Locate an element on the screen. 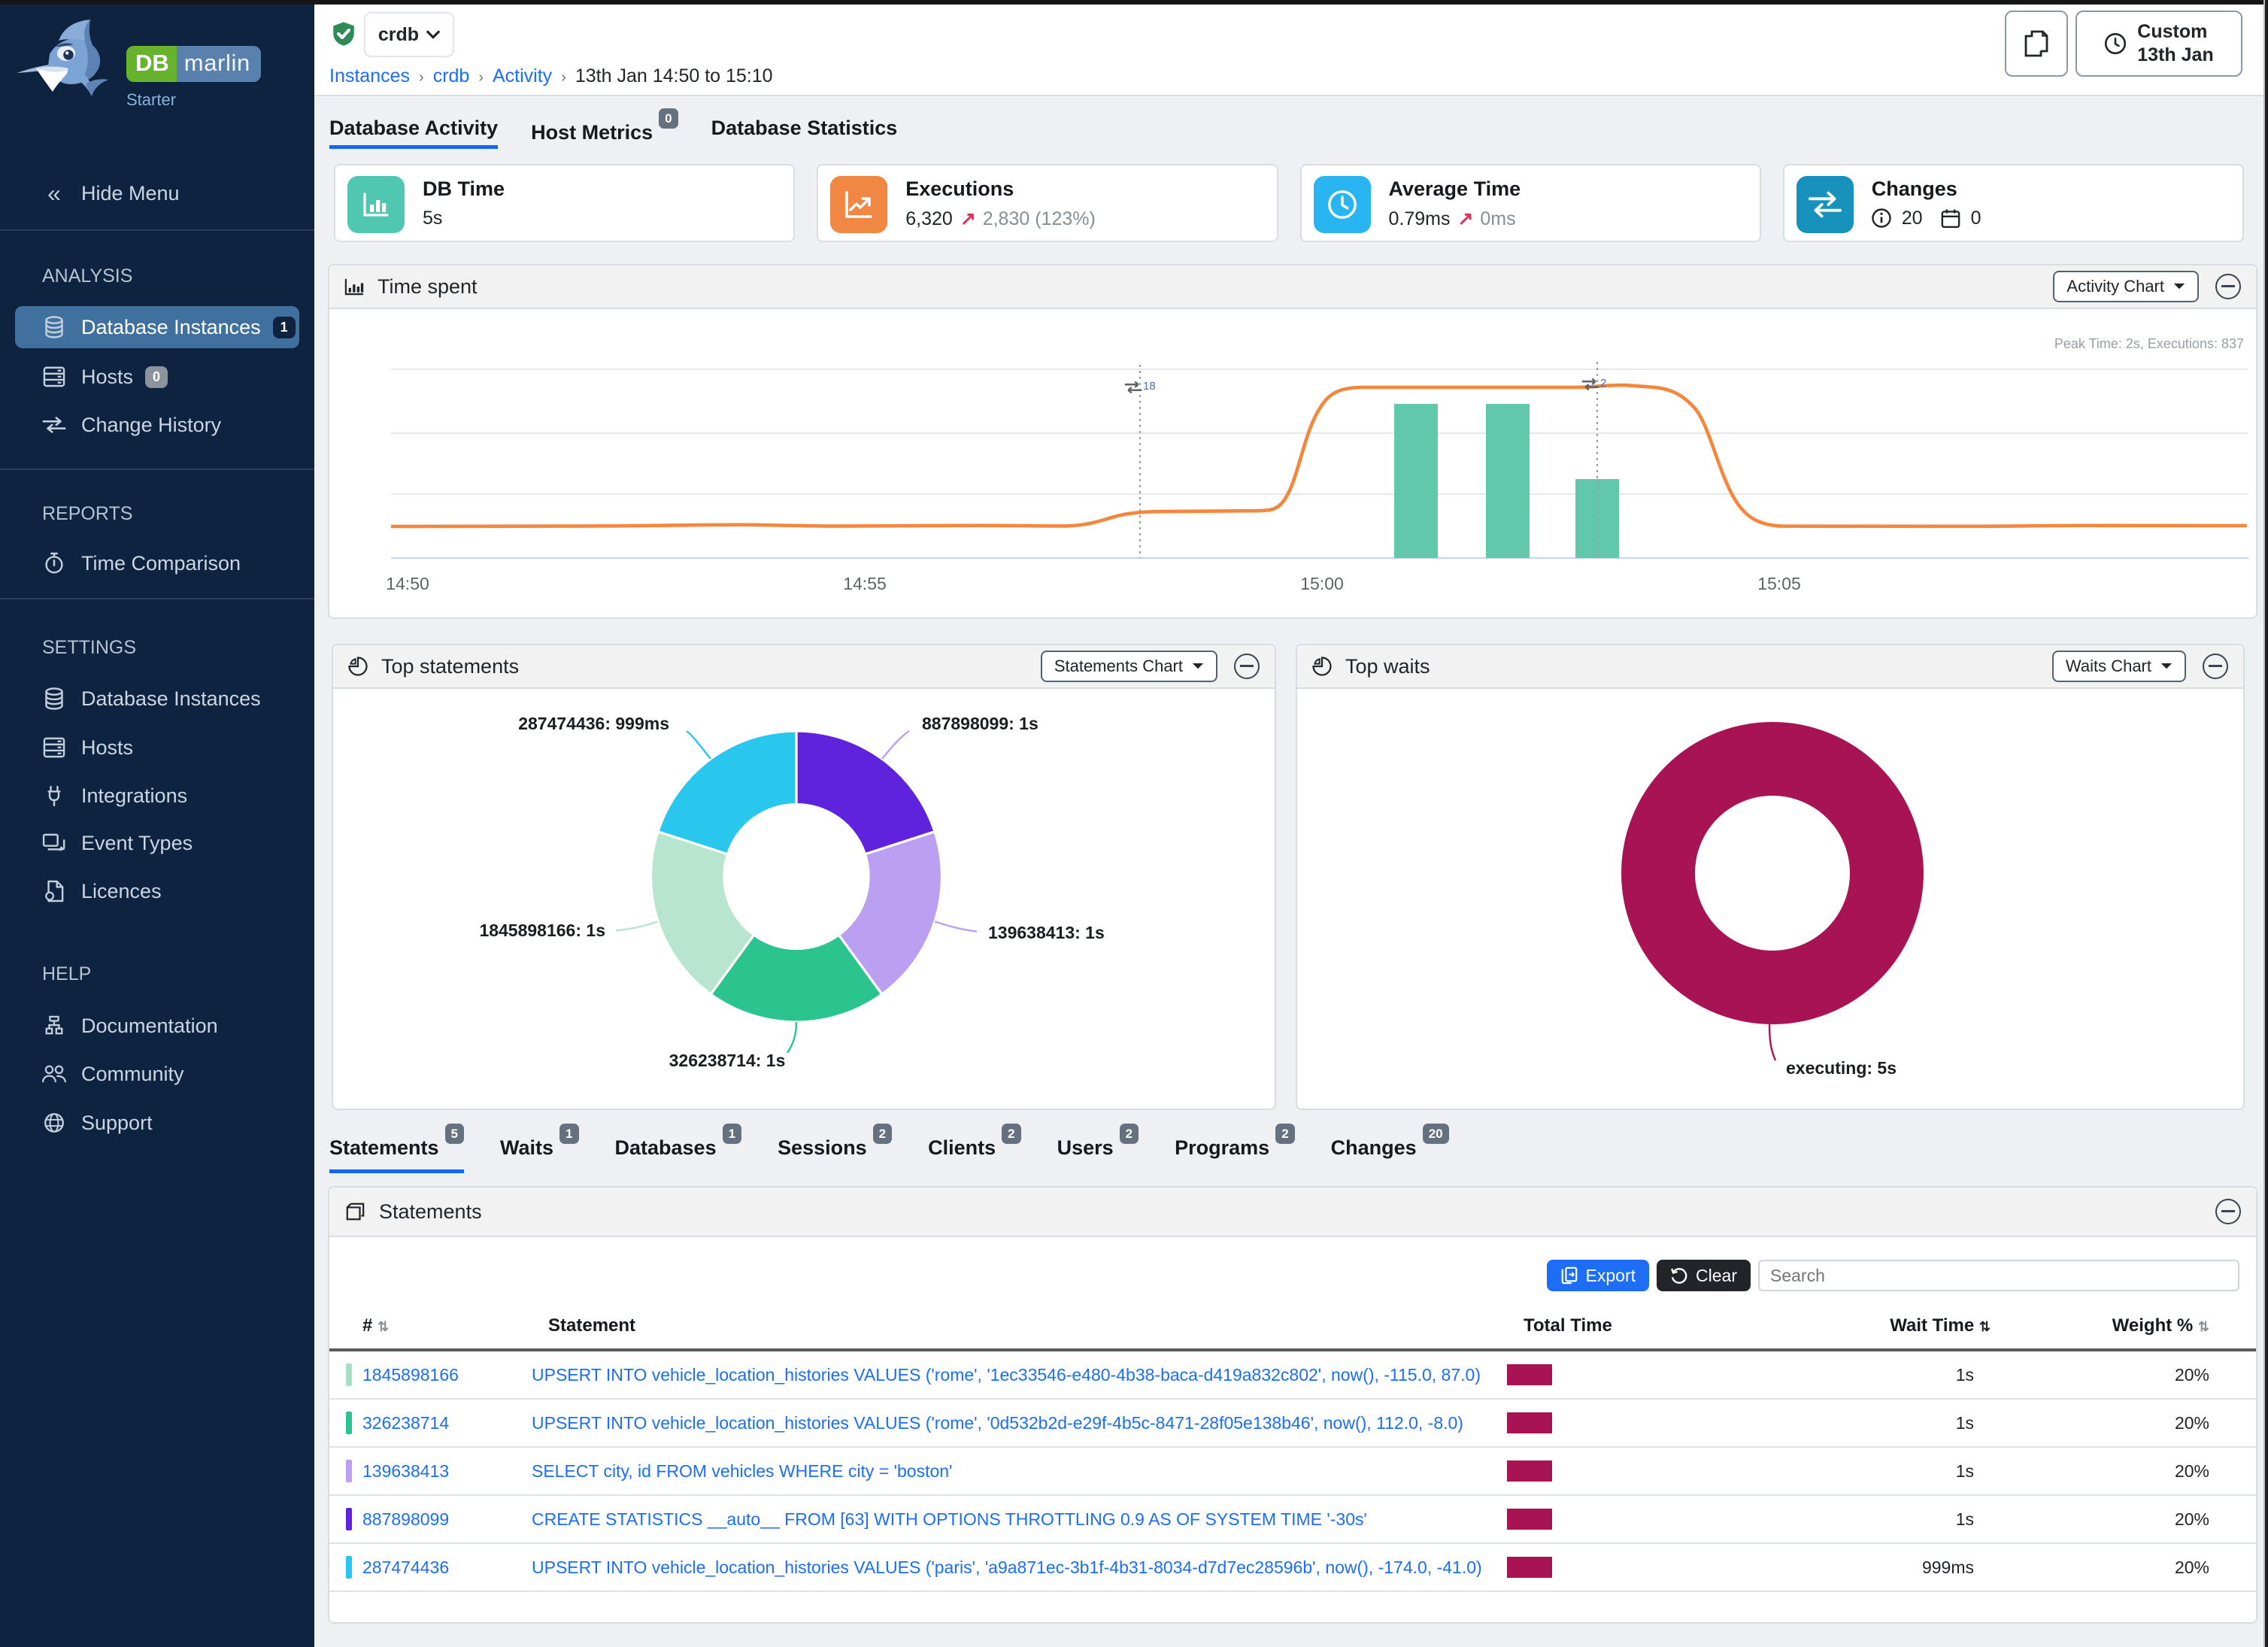 This screenshot has width=2268, height=1647. svg-text: 887898099: 1s is located at coordinates (980, 723).